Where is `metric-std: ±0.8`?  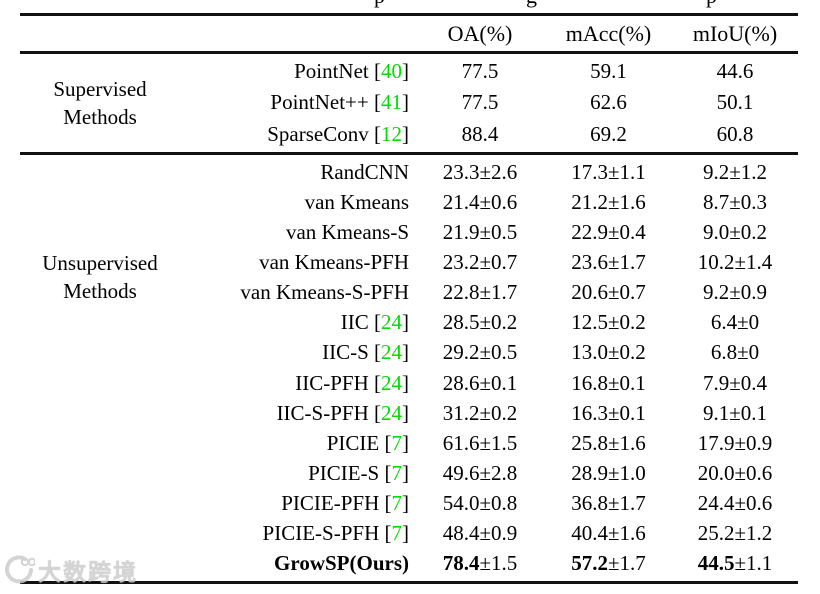
metric-std: ±0.8 is located at coordinates (498, 503).